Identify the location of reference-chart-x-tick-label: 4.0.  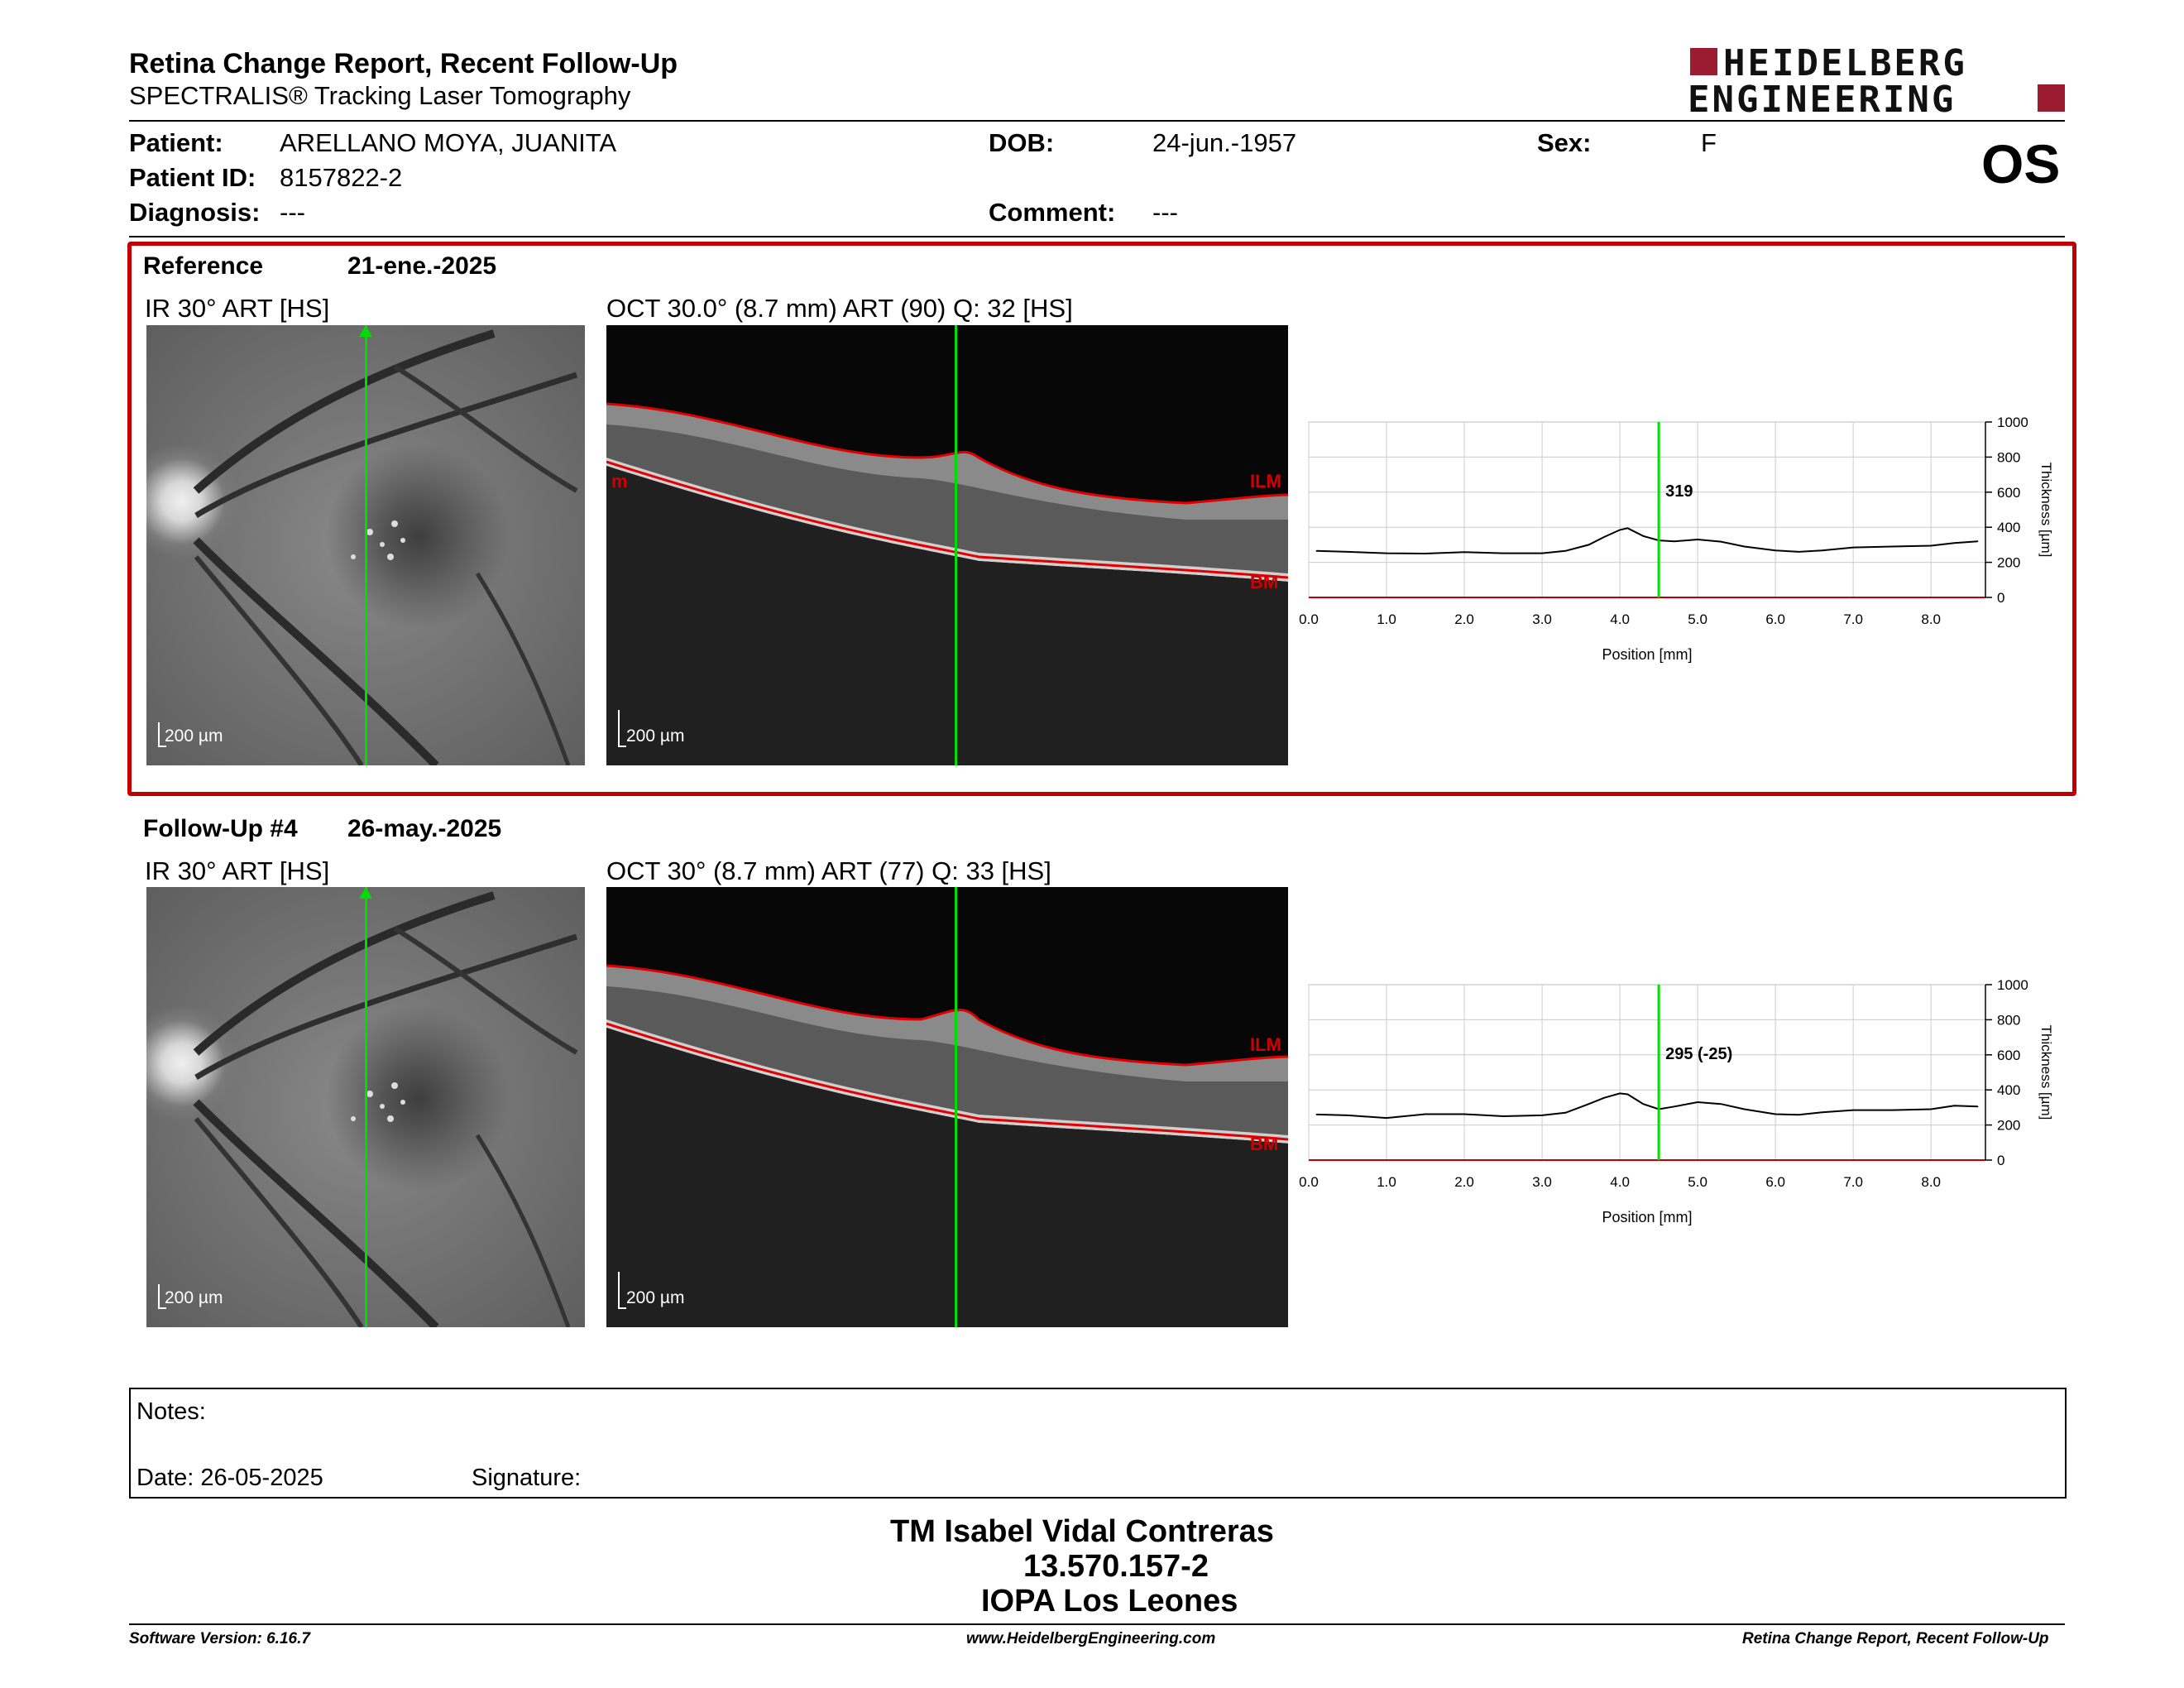
(1620, 619).